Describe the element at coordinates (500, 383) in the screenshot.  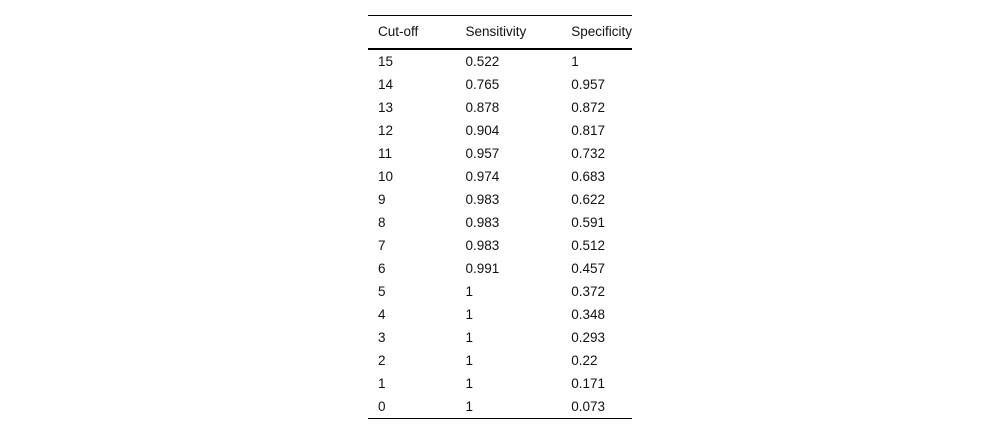
I see `table-row: 1 1 0.171` at that location.